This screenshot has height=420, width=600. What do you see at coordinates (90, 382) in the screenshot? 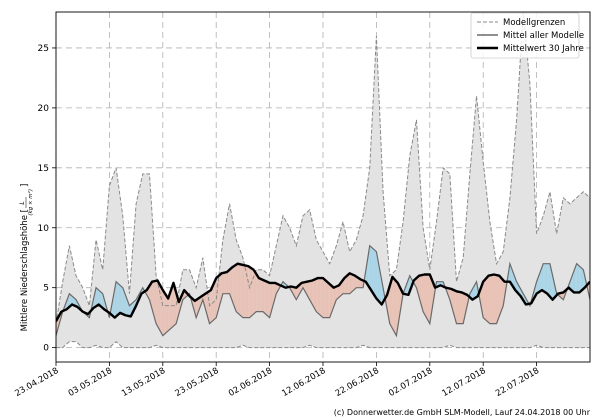
I see `x-tick-label: 03.05.2018` at bounding box center [90, 382].